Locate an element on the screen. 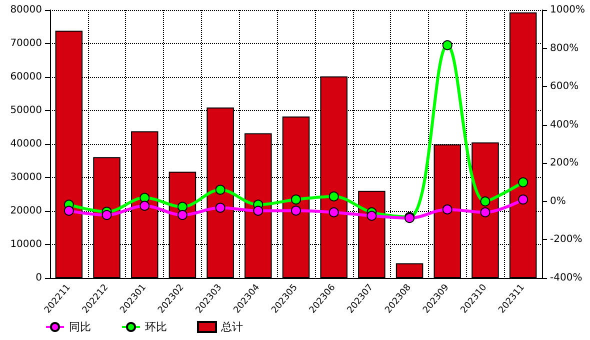 This screenshot has width=590, height=340. y-tick-label: 80000 is located at coordinates (26, 10).